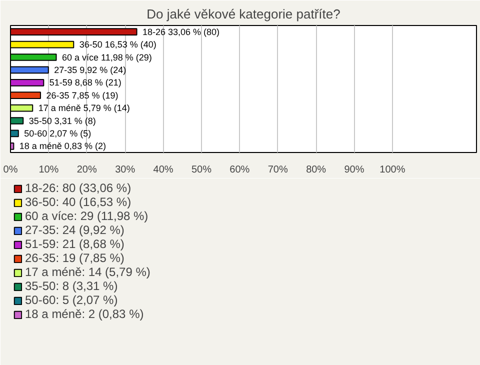 This screenshot has height=365, width=480. Describe the element at coordinates (62, 146) in the screenshot. I see `data-label: 18 a méně 0,83 % (2)` at that location.